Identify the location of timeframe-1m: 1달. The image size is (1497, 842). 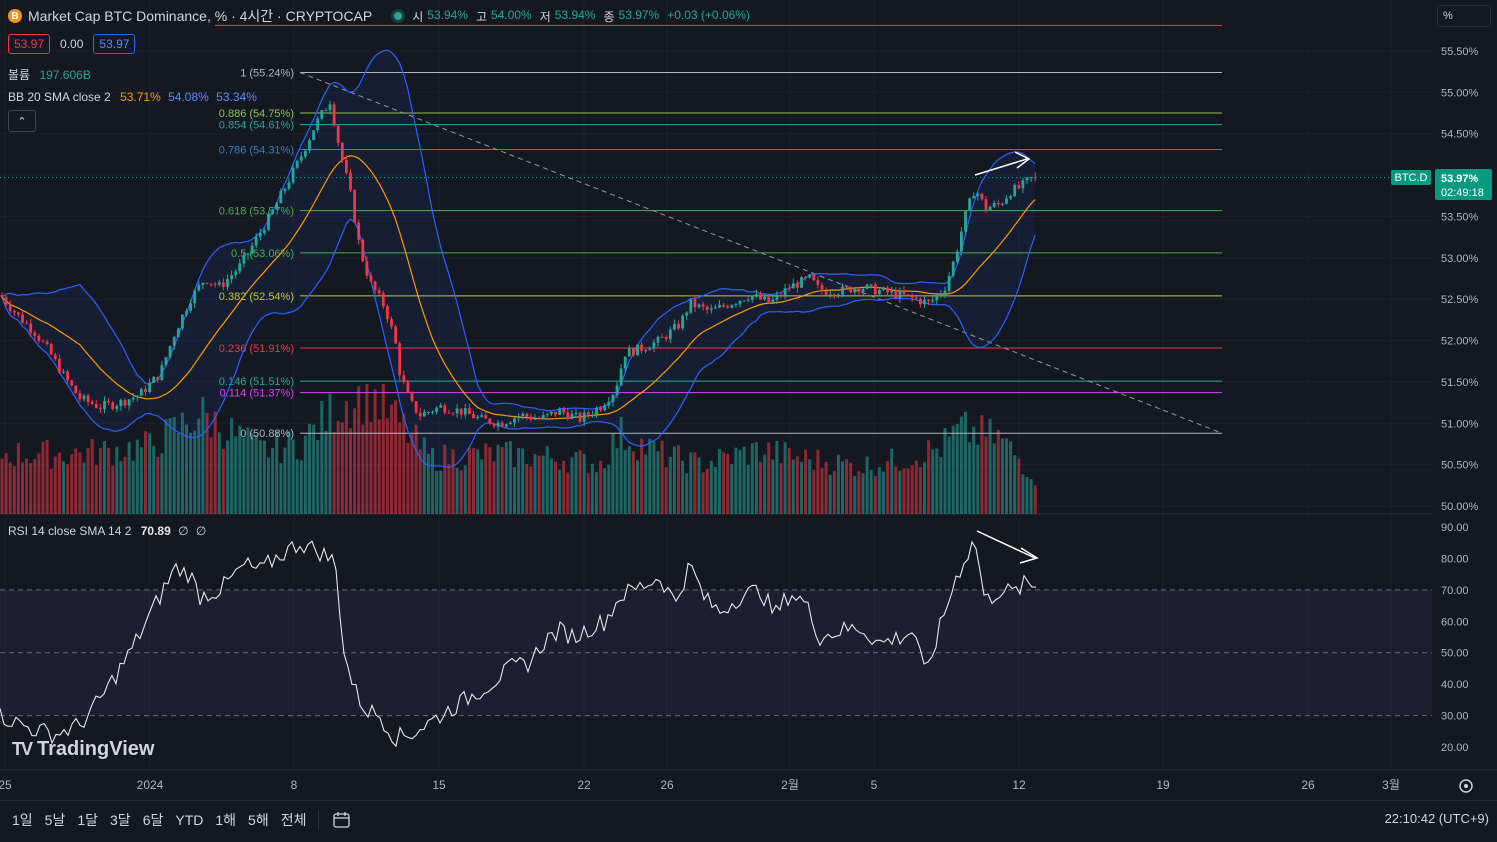
(88, 819).